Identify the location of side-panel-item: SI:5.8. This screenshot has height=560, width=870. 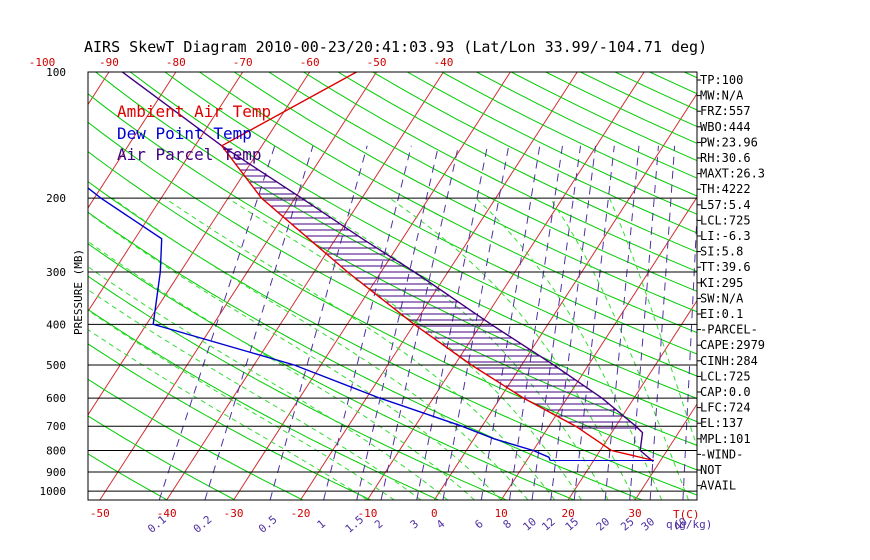
(721, 252).